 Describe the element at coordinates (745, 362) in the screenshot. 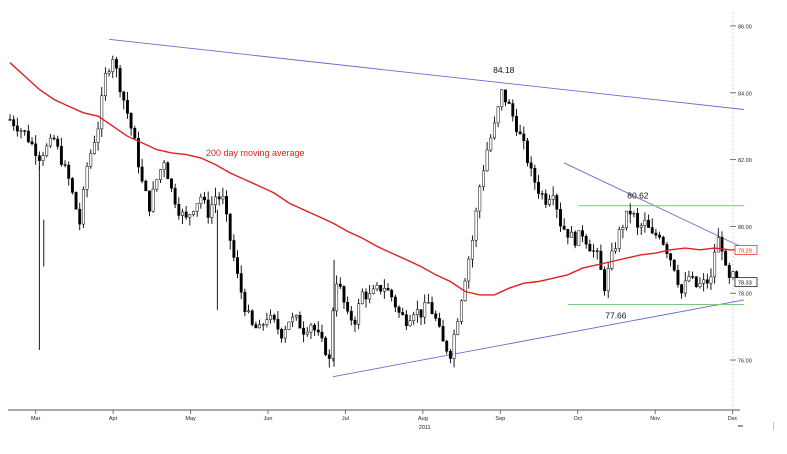

I see `y-tick-label: 76.00` at that location.